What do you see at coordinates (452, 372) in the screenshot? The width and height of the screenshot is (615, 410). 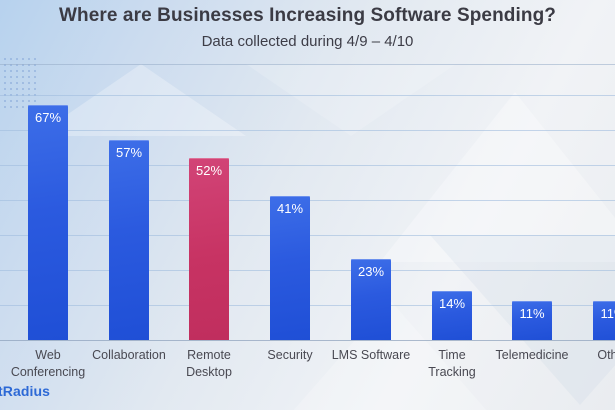 I see `axis-label-line: Tracking` at bounding box center [452, 372].